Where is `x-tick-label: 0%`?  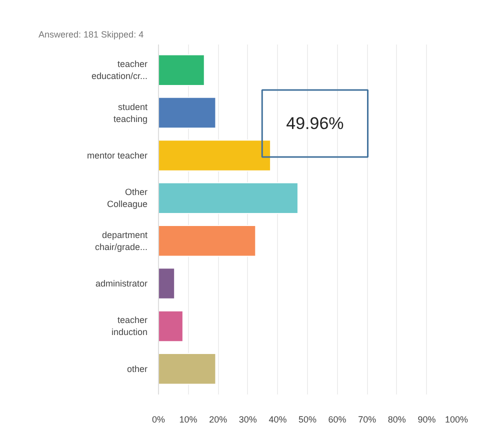
x-tick-label: 0% is located at coordinates (159, 419).